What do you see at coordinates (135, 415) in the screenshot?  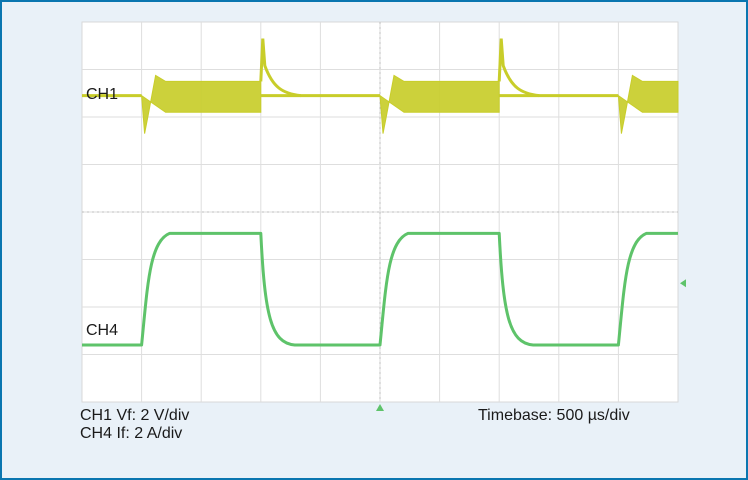 I see `ch1-scale-label: CH1 Vf: 2 V/div` at bounding box center [135, 415].